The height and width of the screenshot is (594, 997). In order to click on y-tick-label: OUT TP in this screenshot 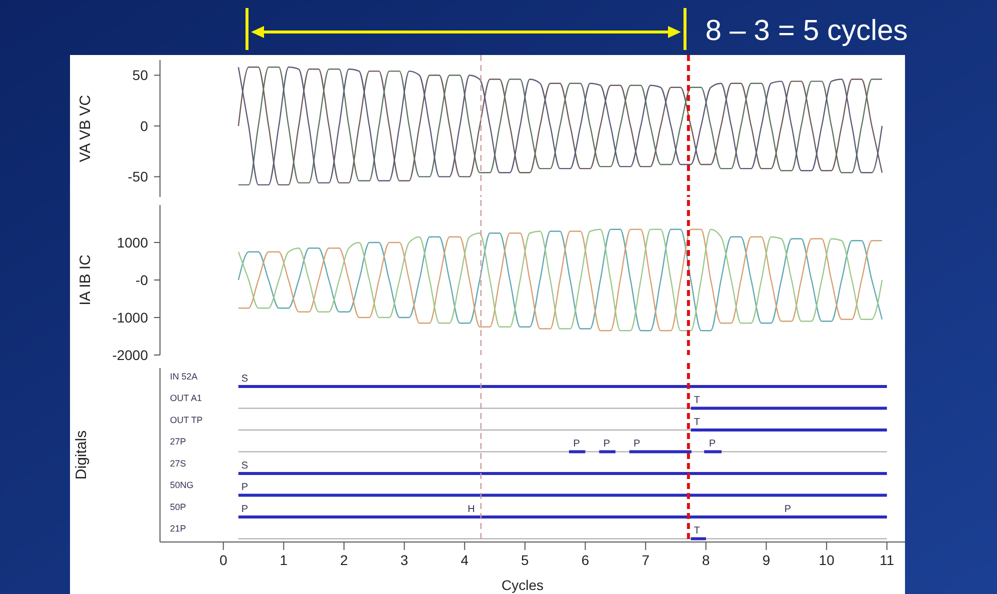, I will do `click(186, 419)`.